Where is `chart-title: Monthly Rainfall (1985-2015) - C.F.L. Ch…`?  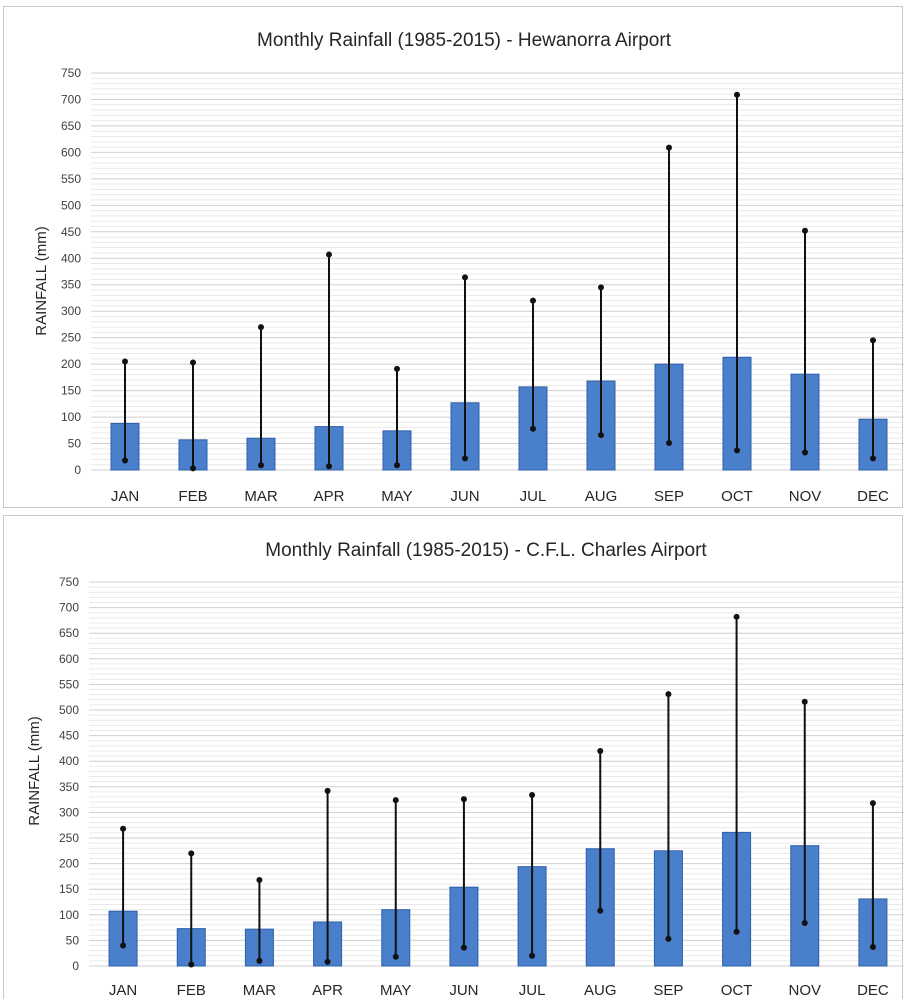 chart-title: Monthly Rainfall (1985-2015) - C.F.L. Ch… is located at coordinates (486, 550).